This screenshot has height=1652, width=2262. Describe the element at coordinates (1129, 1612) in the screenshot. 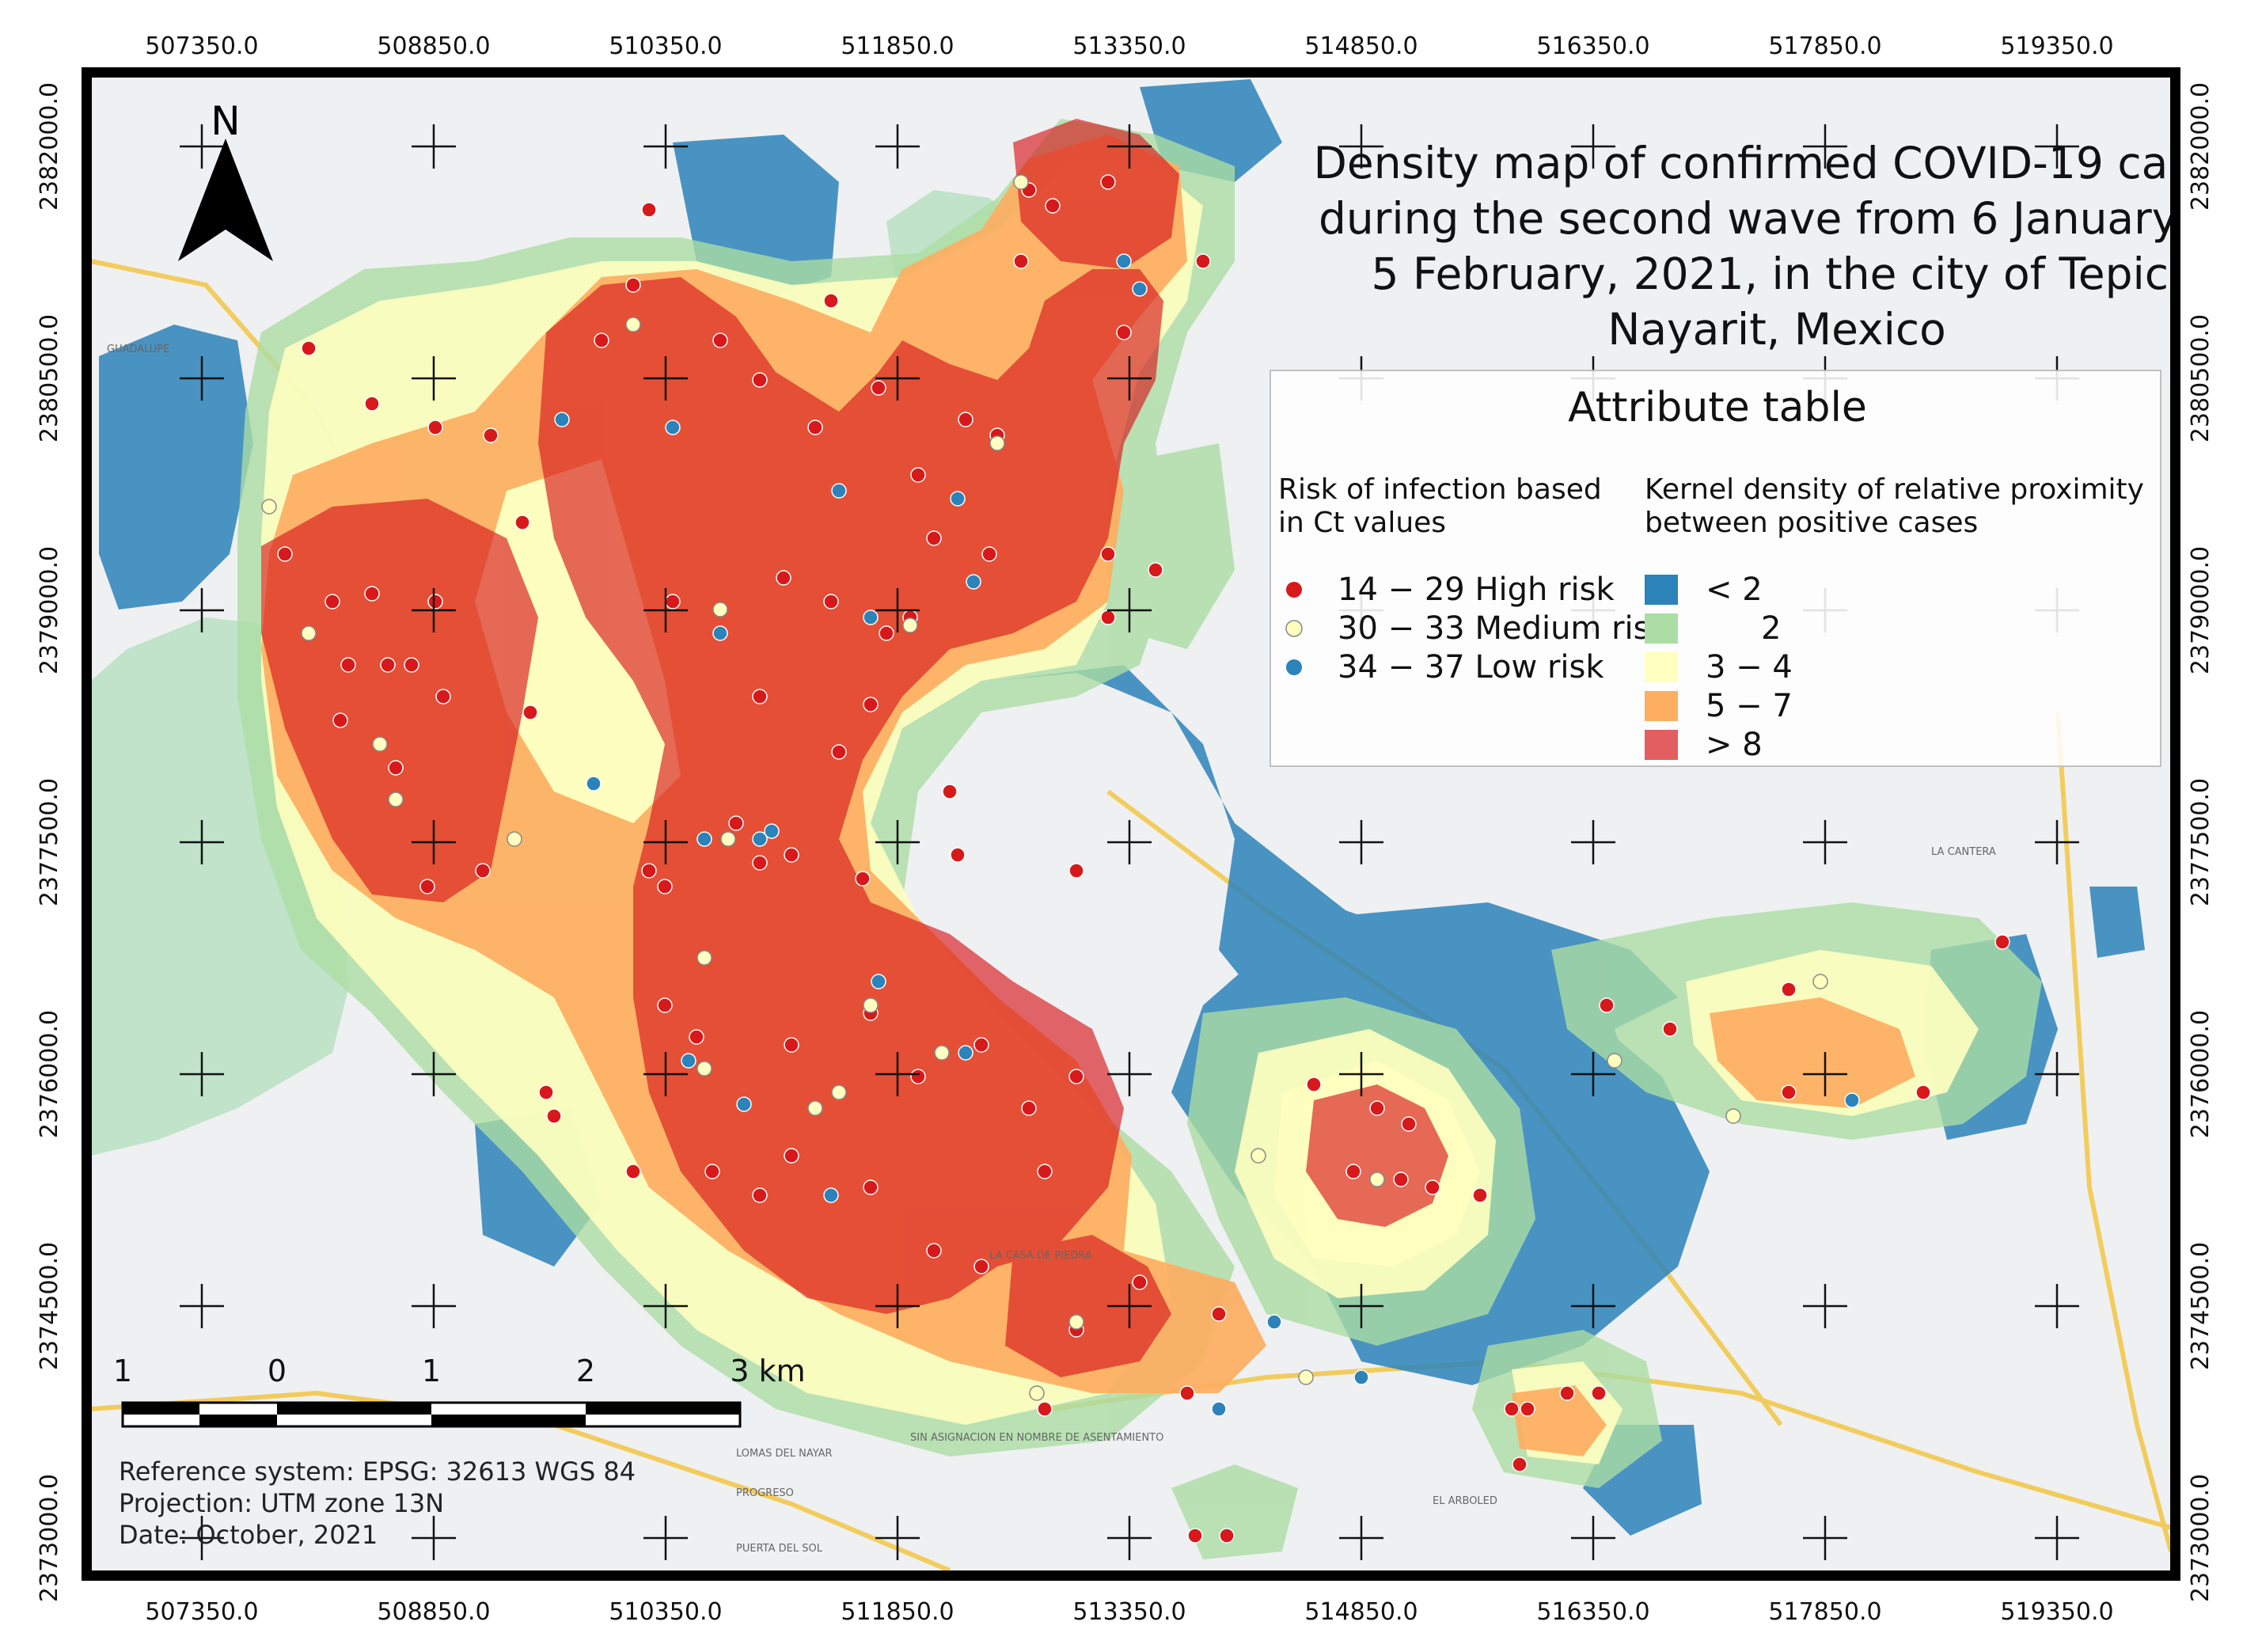

I see `easting-label: 513350.0` at that location.